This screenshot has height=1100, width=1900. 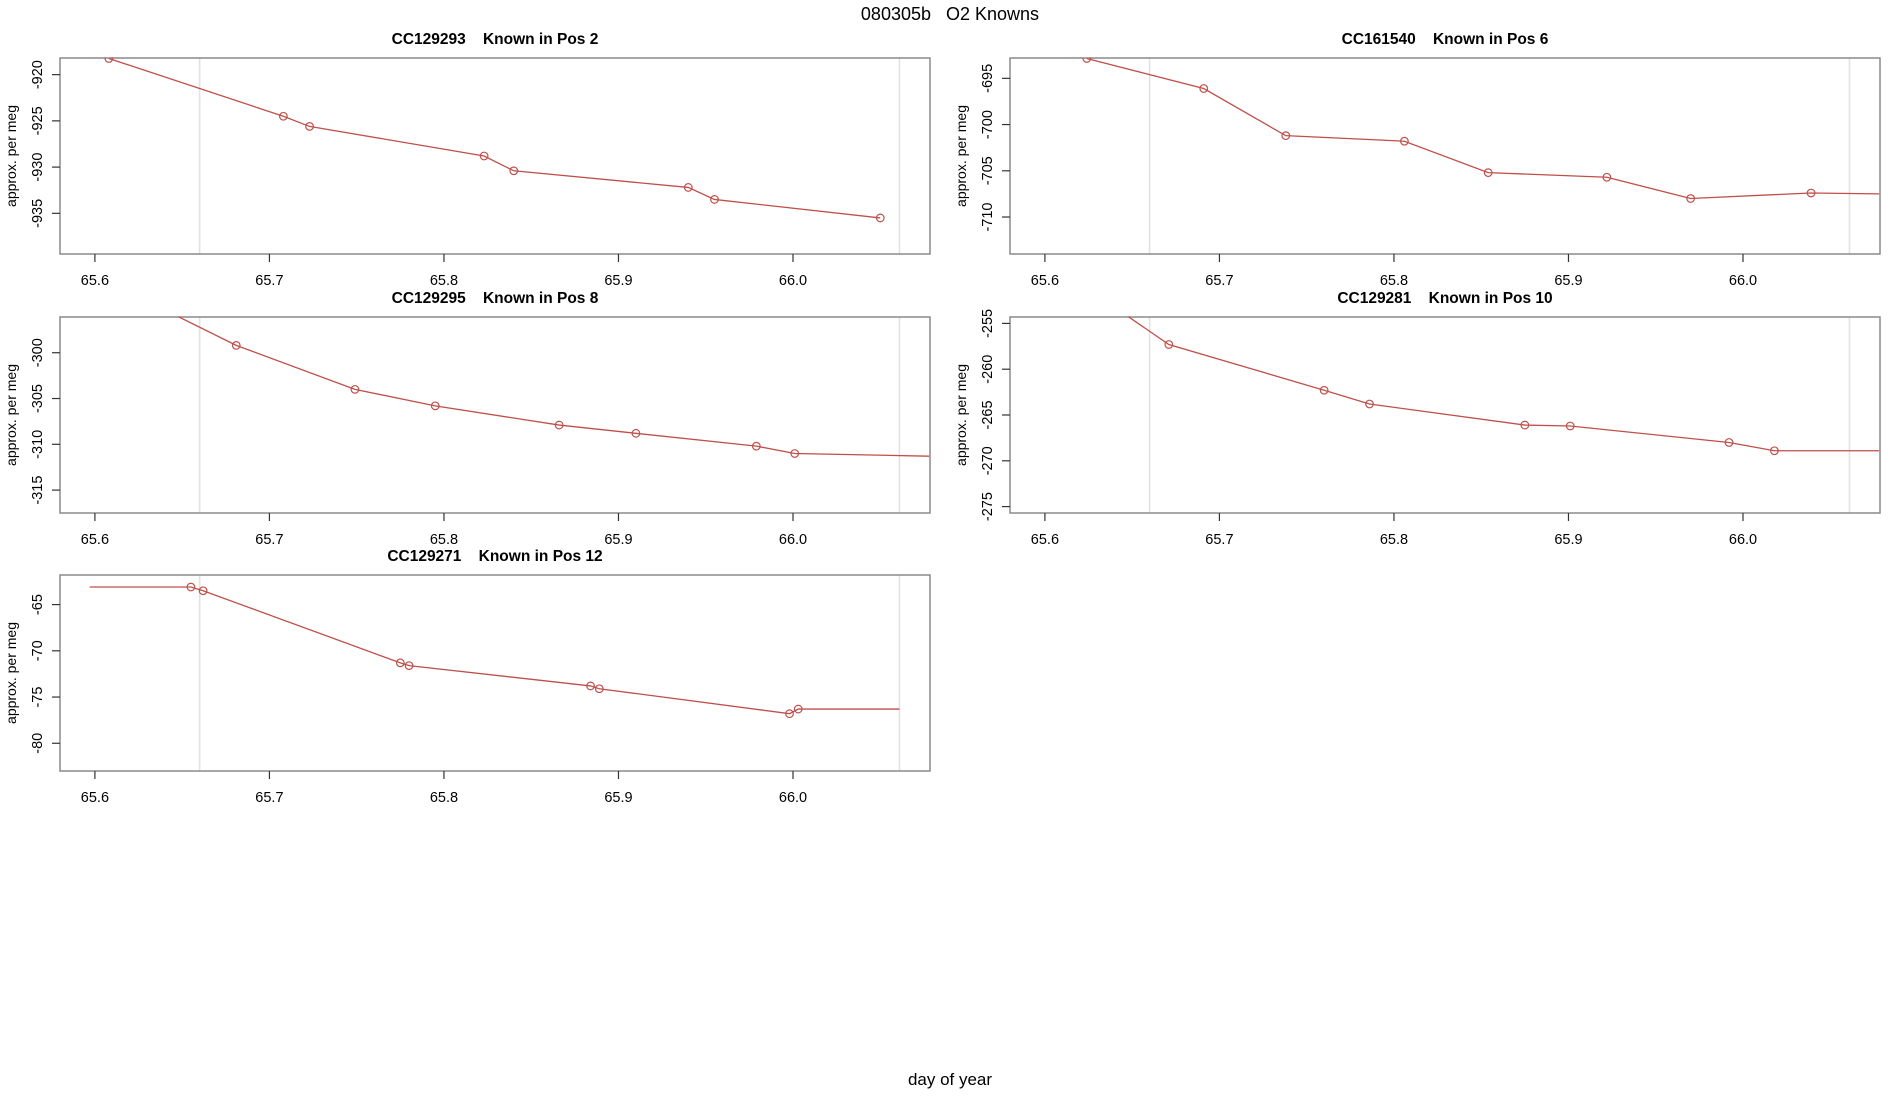 What do you see at coordinates (988, 506) in the screenshot?
I see `y-tick-label: -275` at bounding box center [988, 506].